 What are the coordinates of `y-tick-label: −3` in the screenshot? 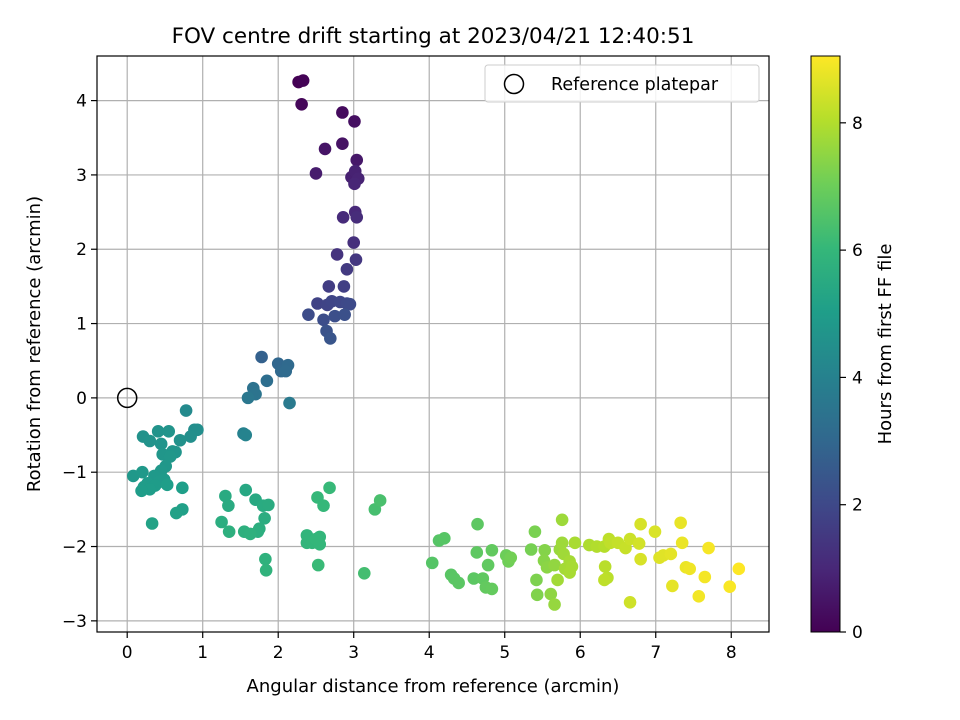 It's located at (74, 622).